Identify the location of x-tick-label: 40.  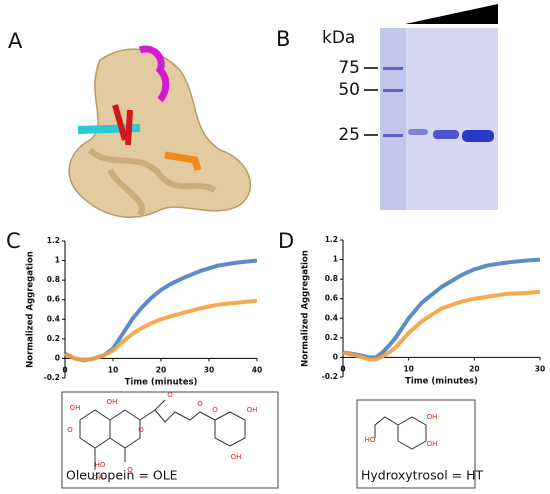
(257, 369).